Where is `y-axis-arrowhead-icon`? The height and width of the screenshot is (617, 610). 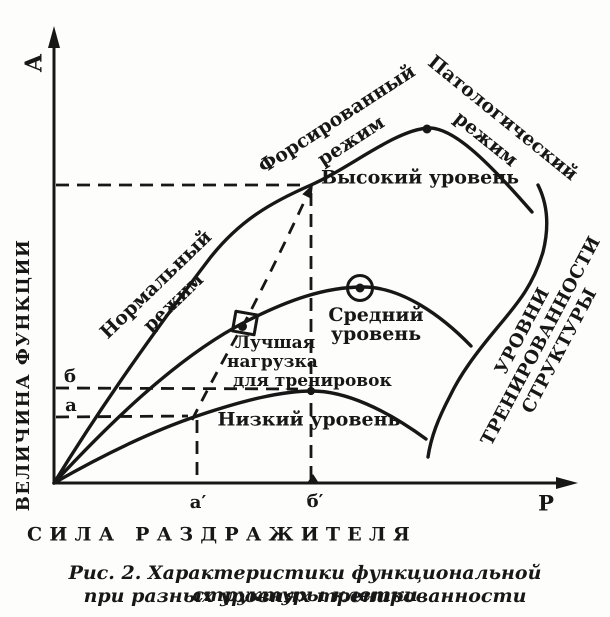
y-axis-arrowhead-icon is located at coordinates (54, 37).